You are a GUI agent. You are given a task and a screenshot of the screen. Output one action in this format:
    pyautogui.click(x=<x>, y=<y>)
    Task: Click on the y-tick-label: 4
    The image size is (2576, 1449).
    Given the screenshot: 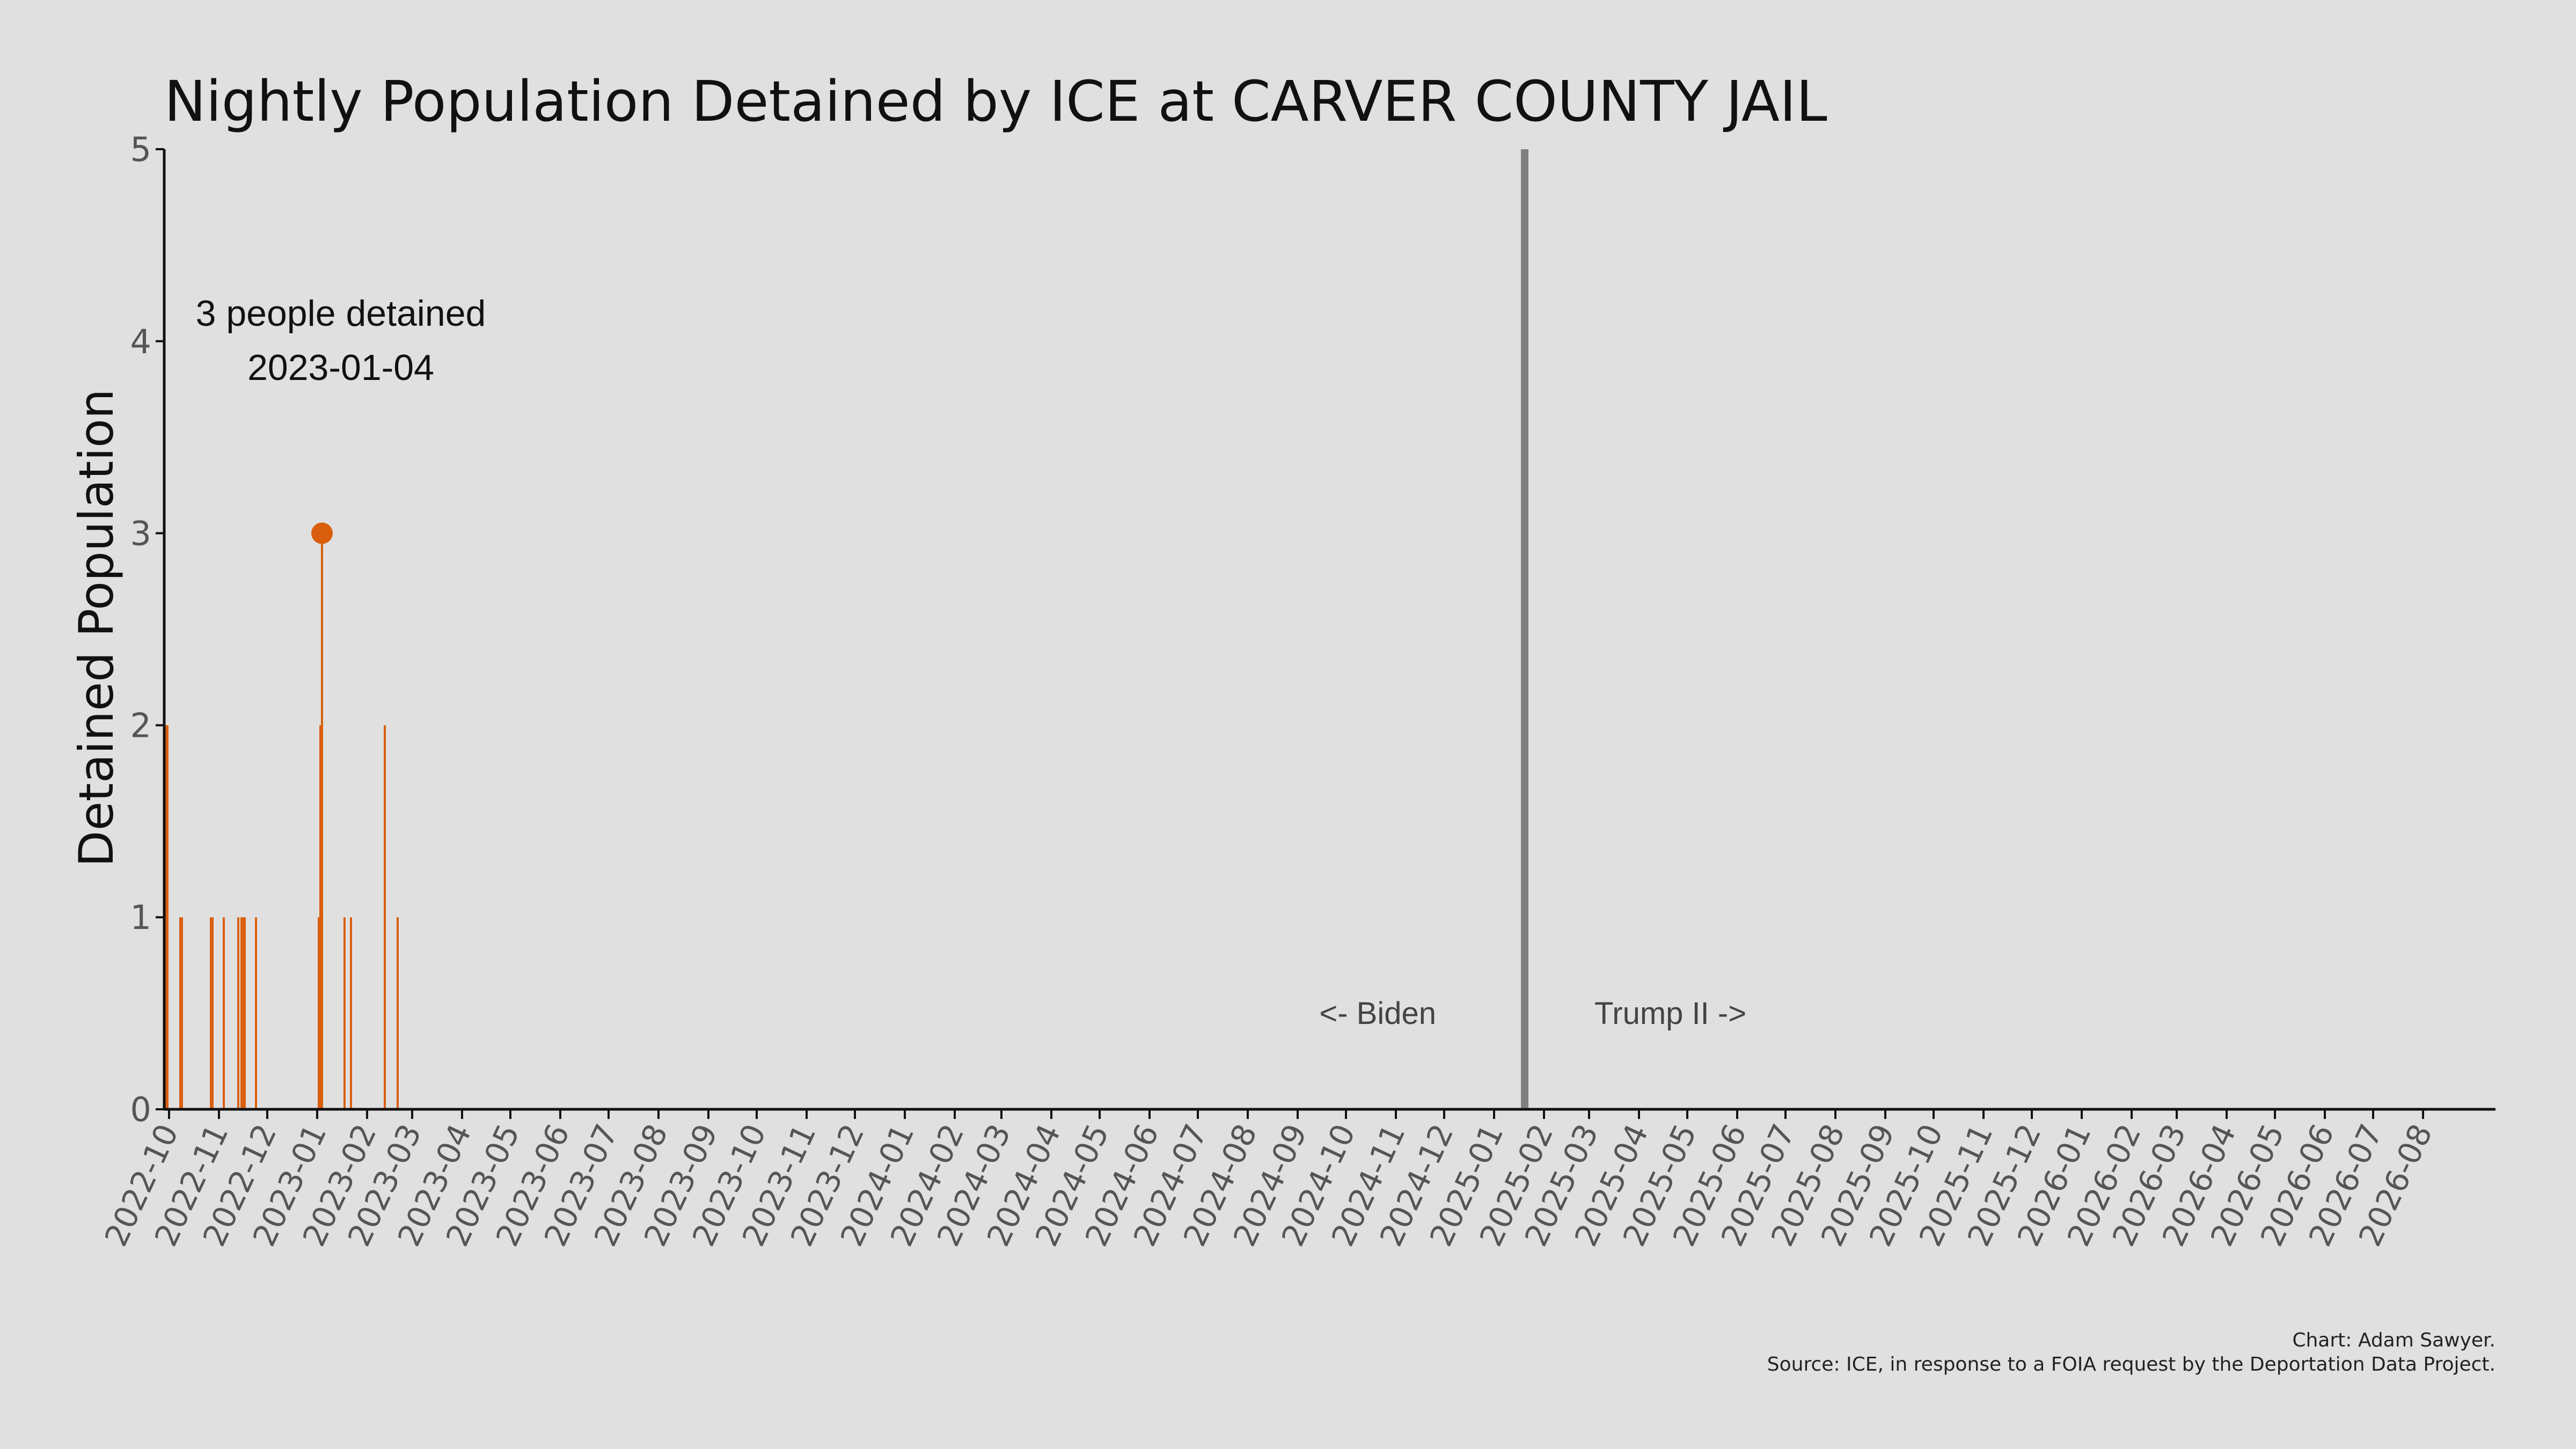 What is the action you would take?
    pyautogui.click(x=140, y=341)
    